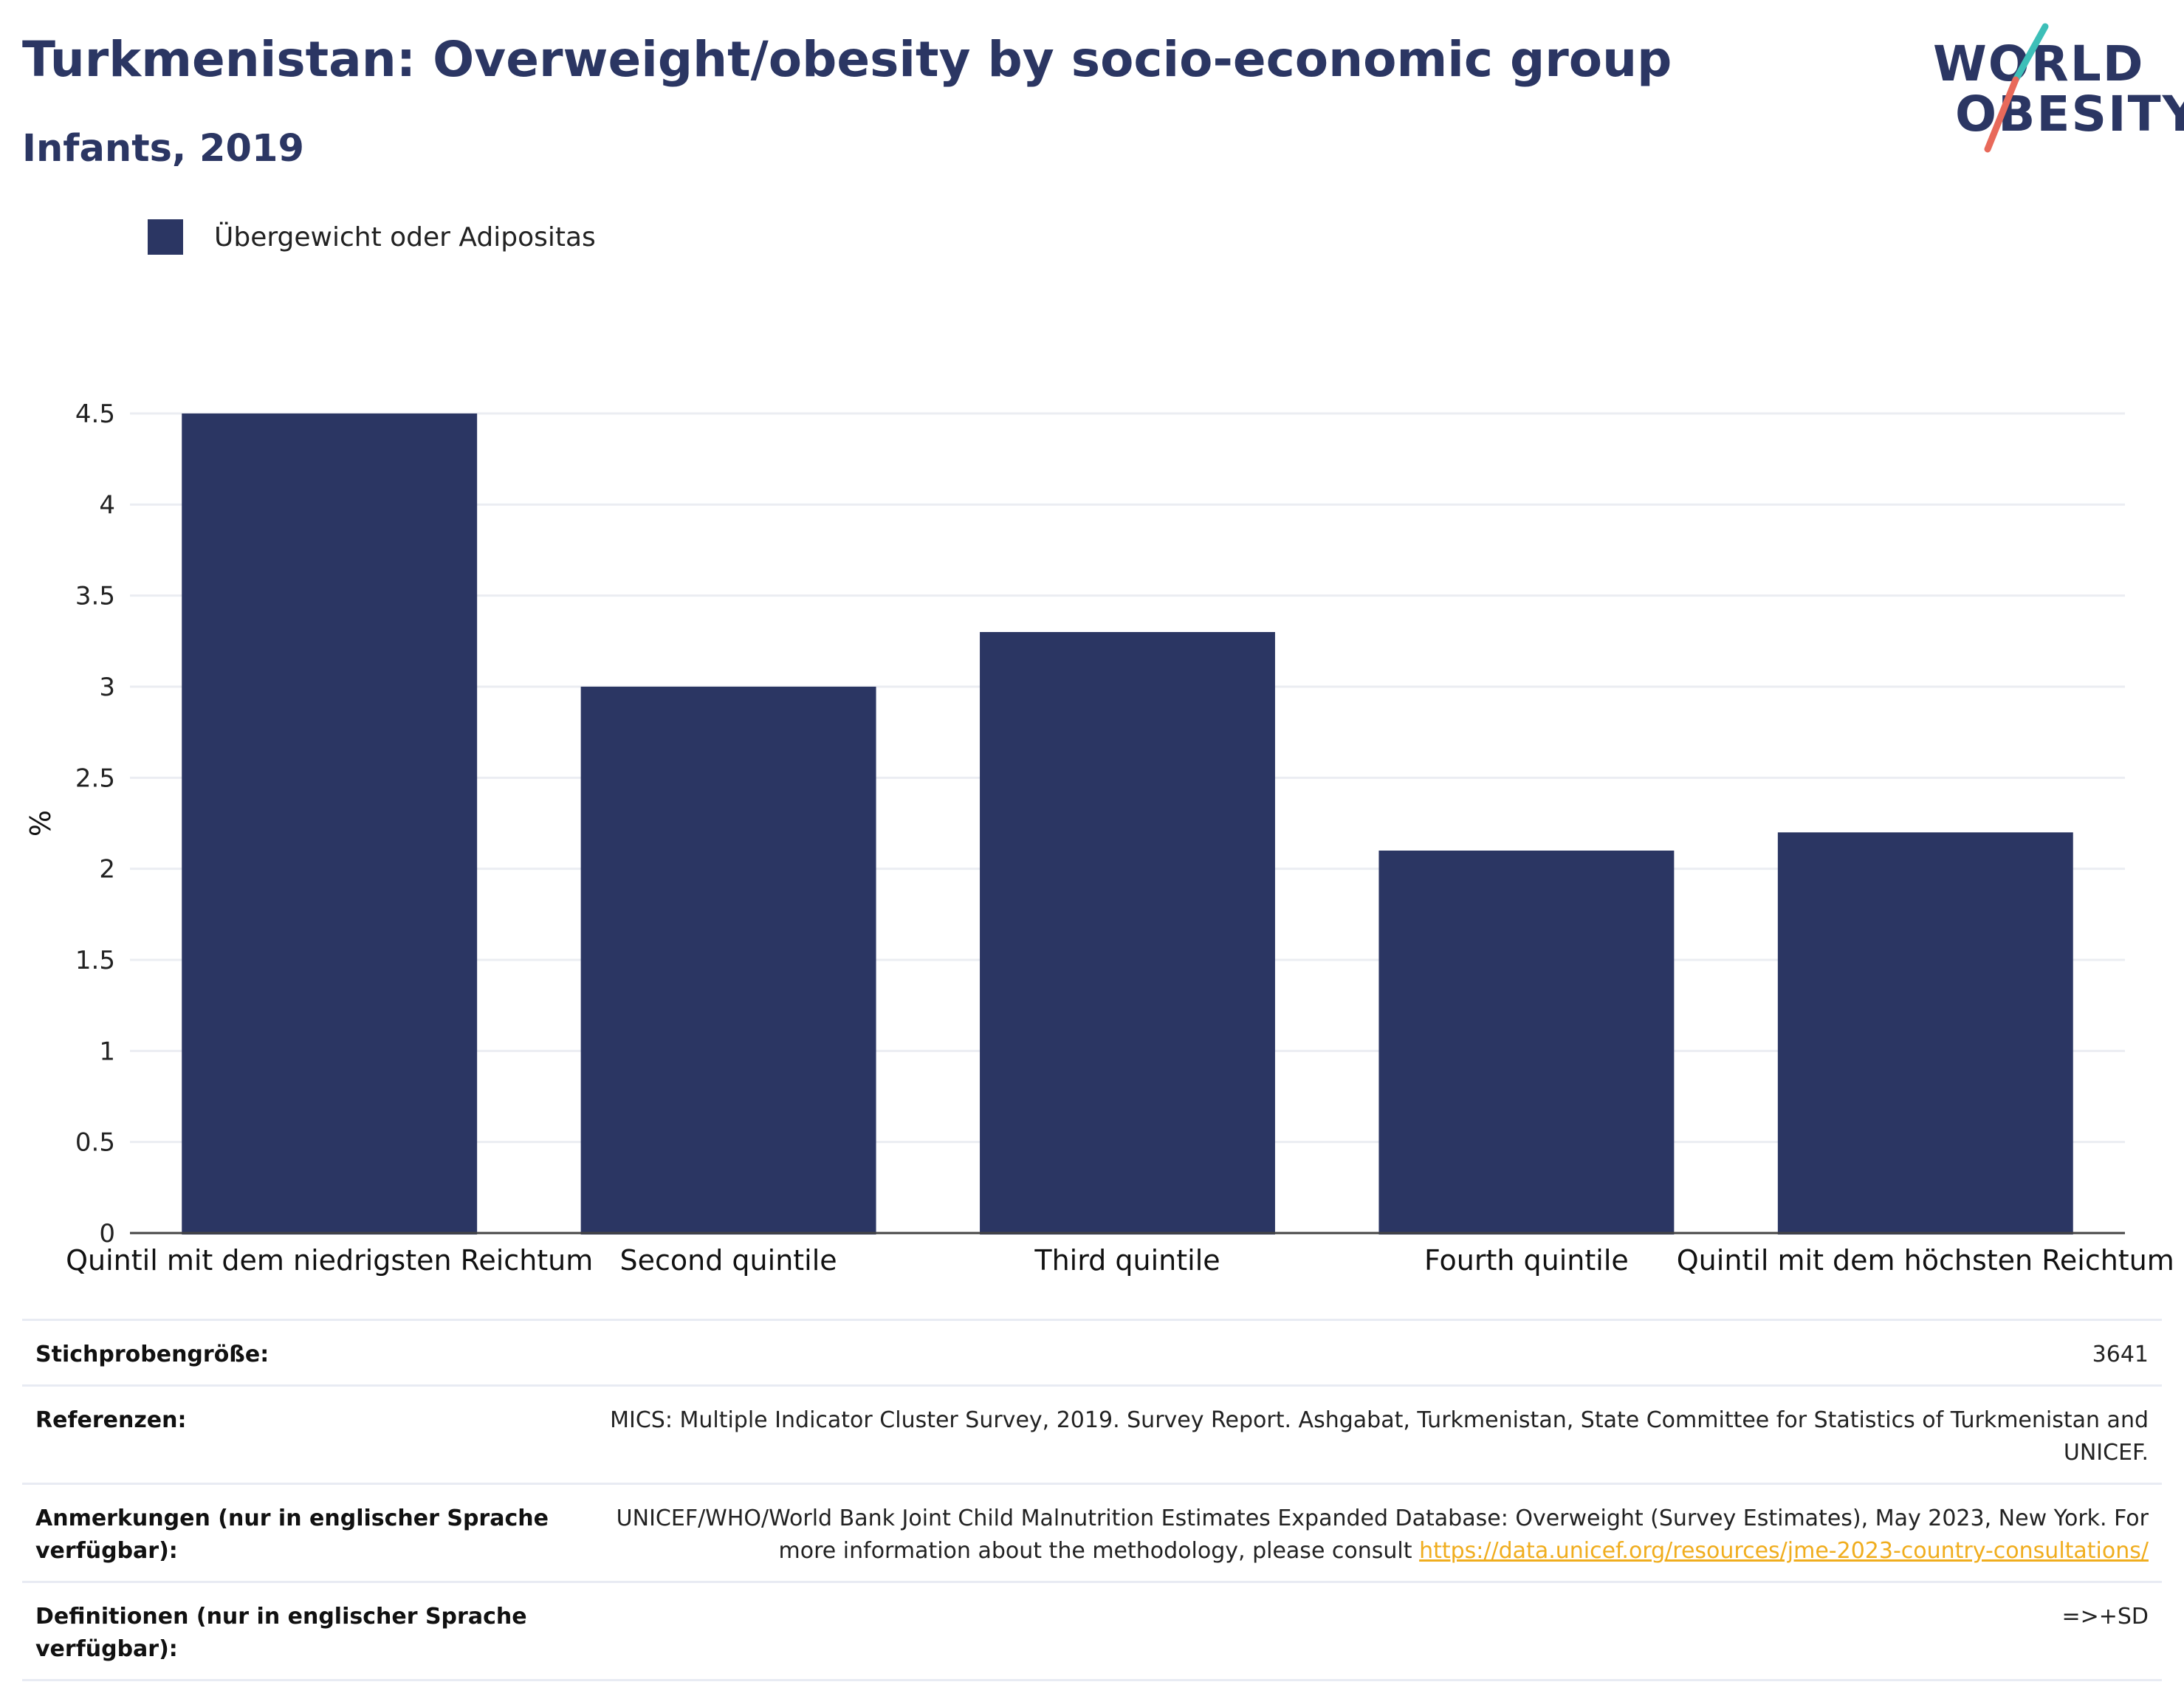 The width and height of the screenshot is (2184, 1696). Describe the element at coordinates (2105, 1617) in the screenshot. I see `definitions-value: =>+SD` at that location.